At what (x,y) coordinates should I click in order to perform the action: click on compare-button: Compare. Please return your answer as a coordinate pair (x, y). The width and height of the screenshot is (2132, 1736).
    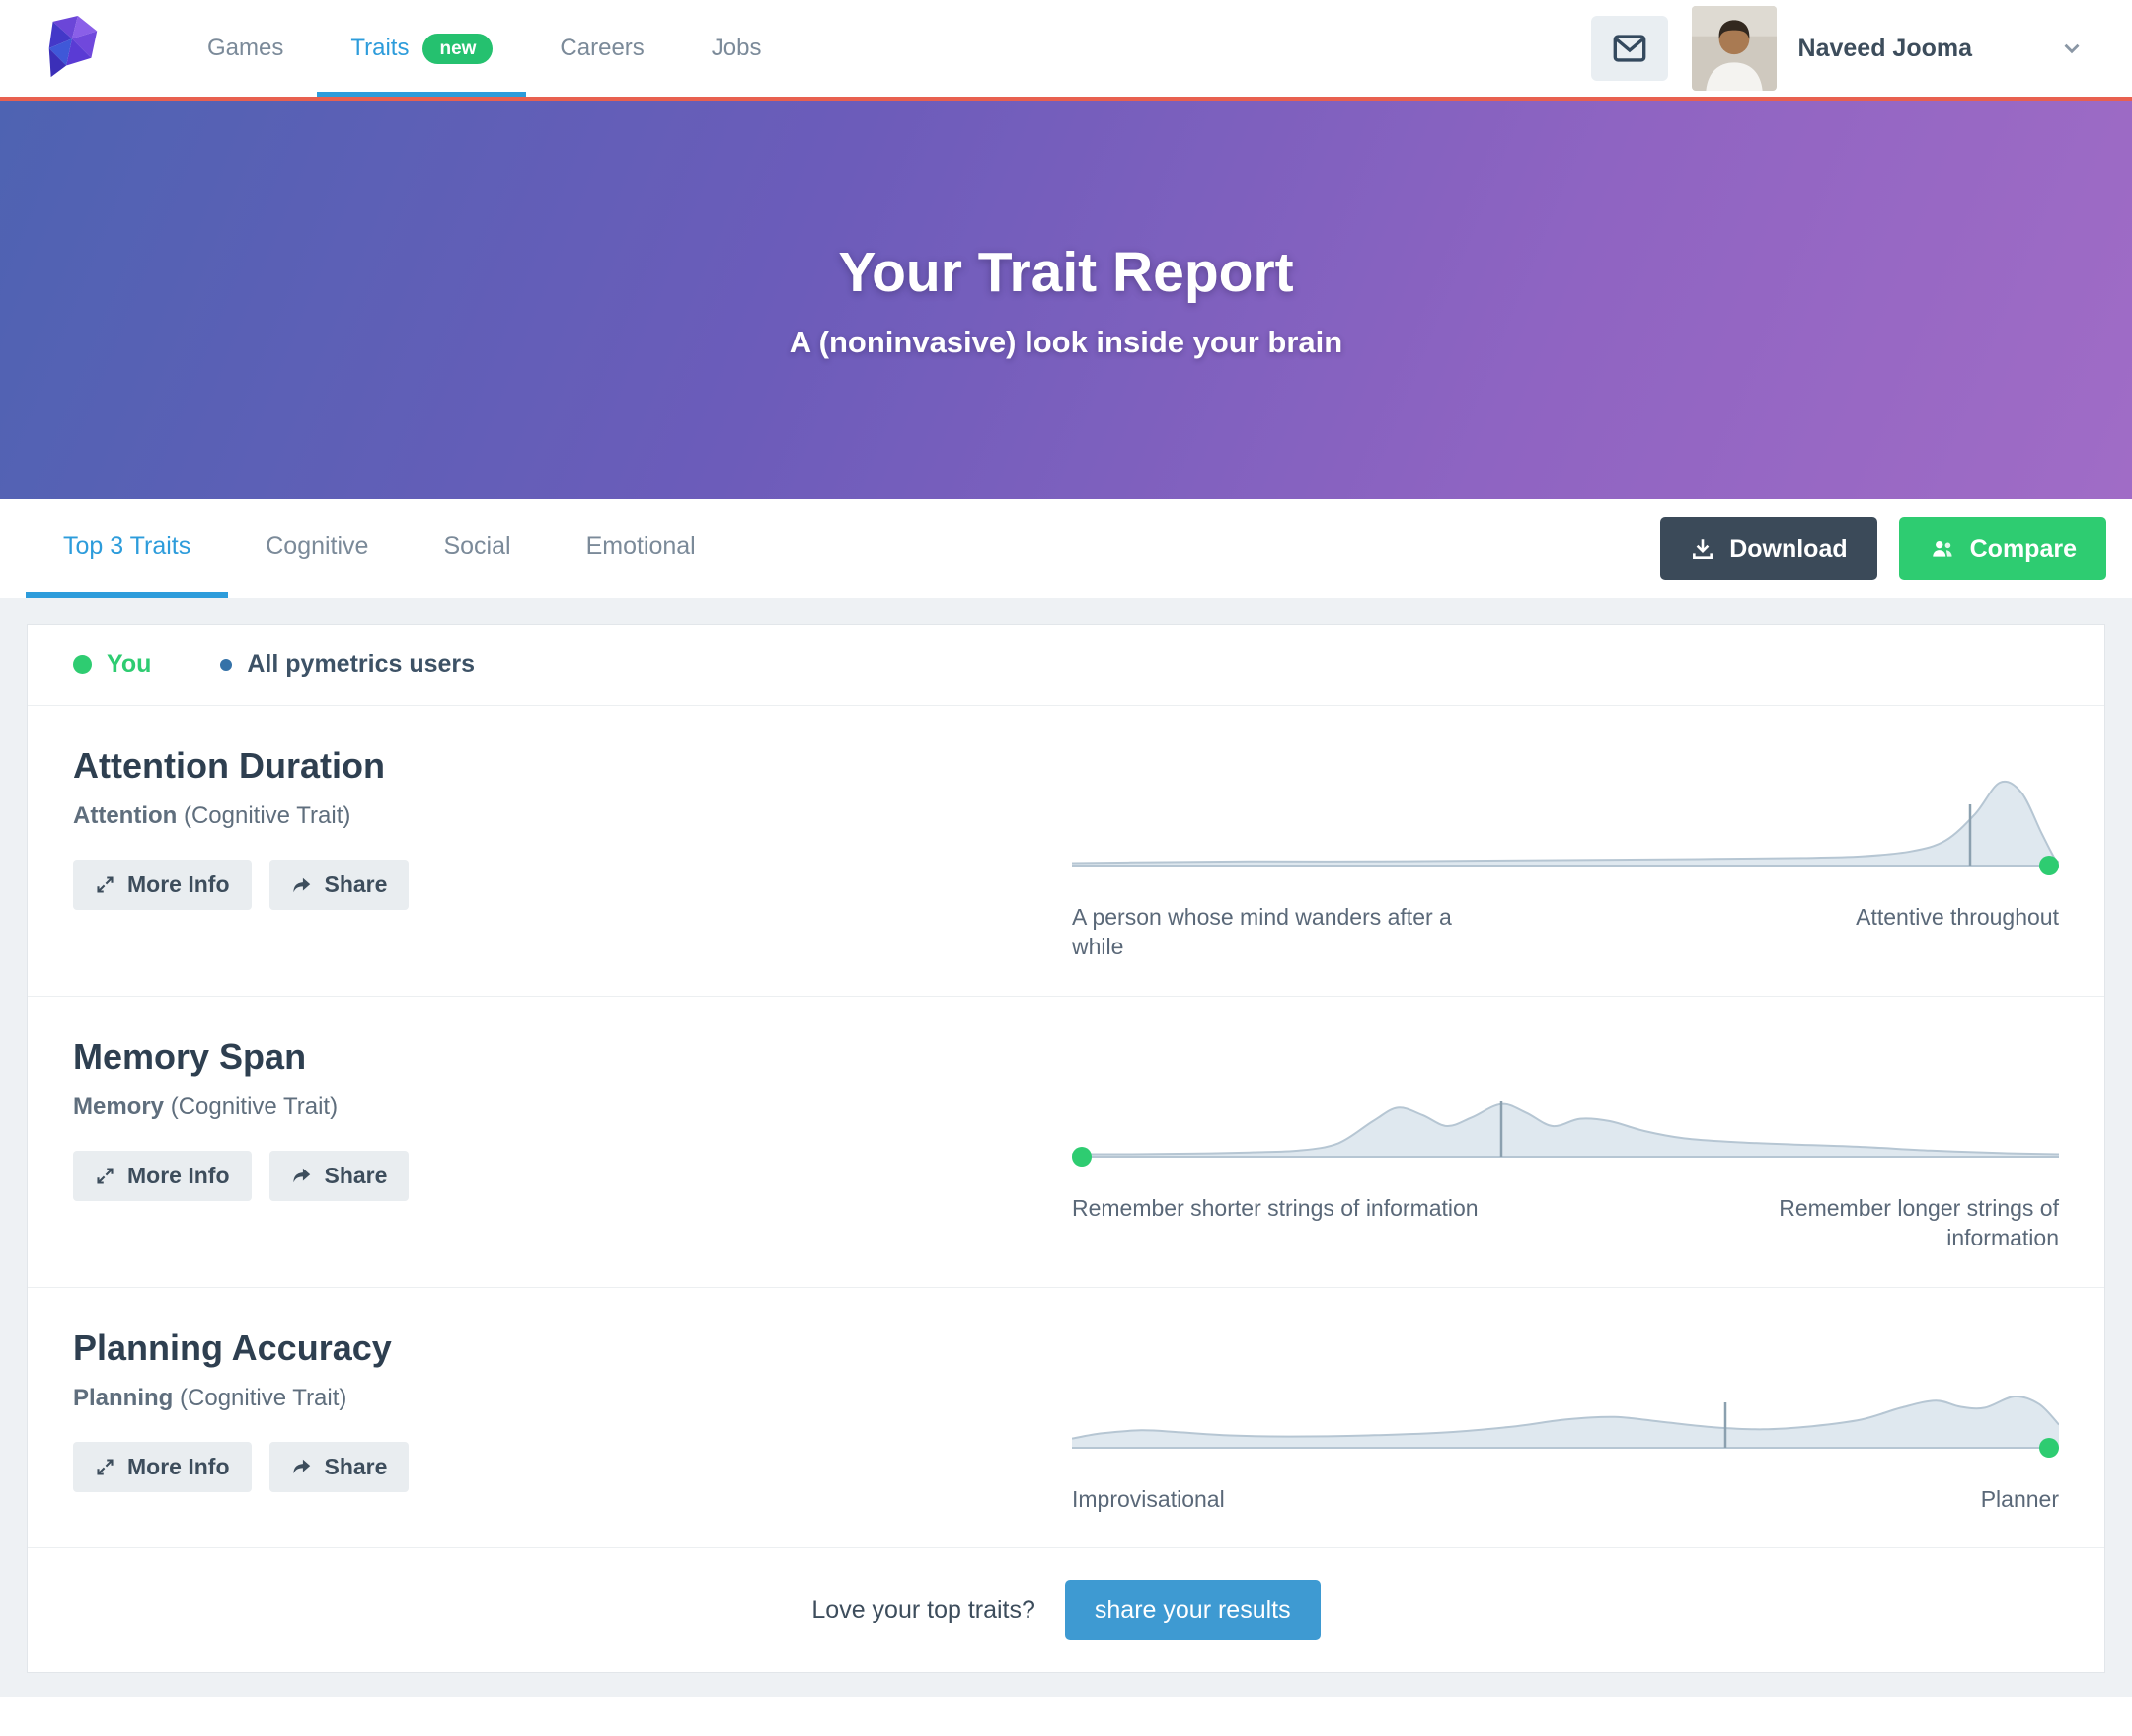
    Looking at the image, I should click on (2002, 549).